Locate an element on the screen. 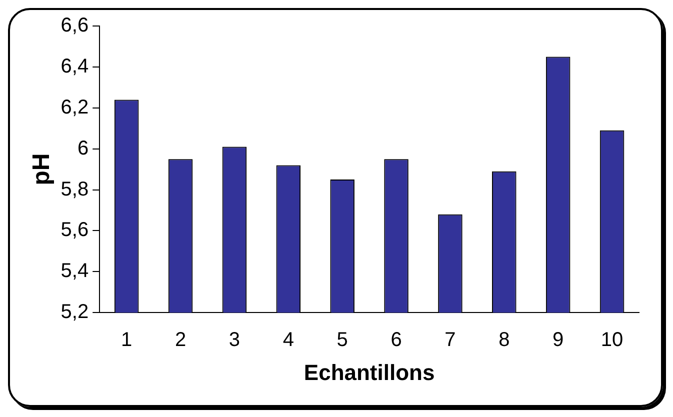 This screenshot has height=417, width=673. x-tick-label: 8 is located at coordinates (504, 340).